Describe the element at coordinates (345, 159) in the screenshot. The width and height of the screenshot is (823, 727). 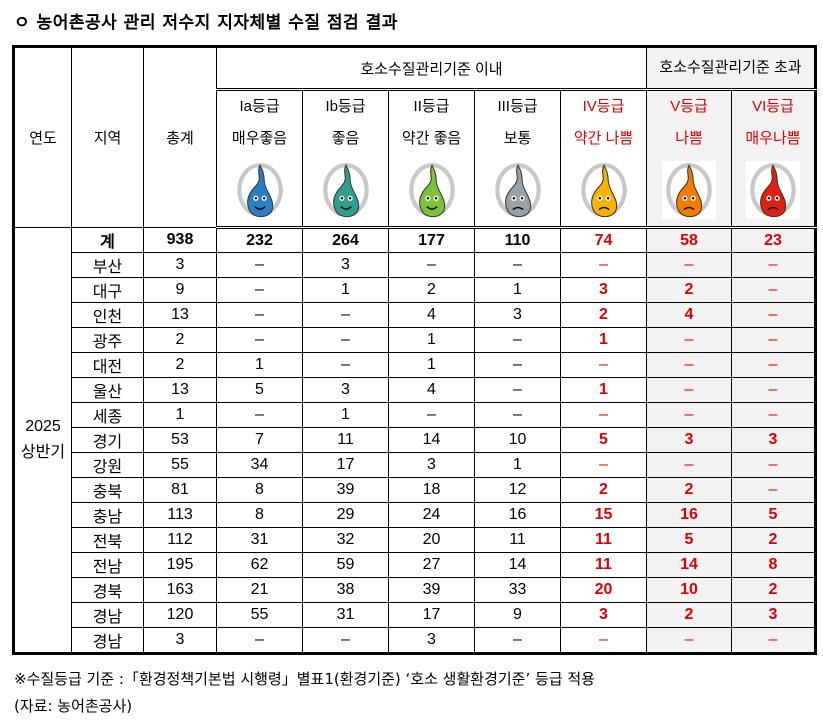
I see `grade-header-2: Ib등급 좋음` at that location.